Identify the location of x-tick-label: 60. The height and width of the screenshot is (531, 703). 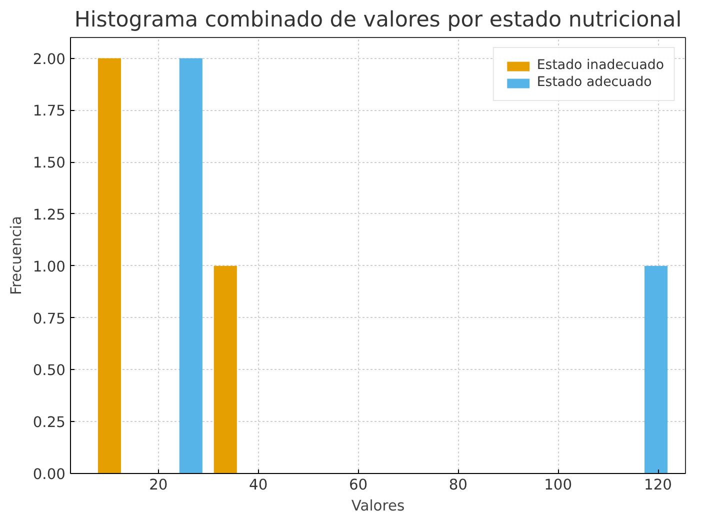
(358, 485).